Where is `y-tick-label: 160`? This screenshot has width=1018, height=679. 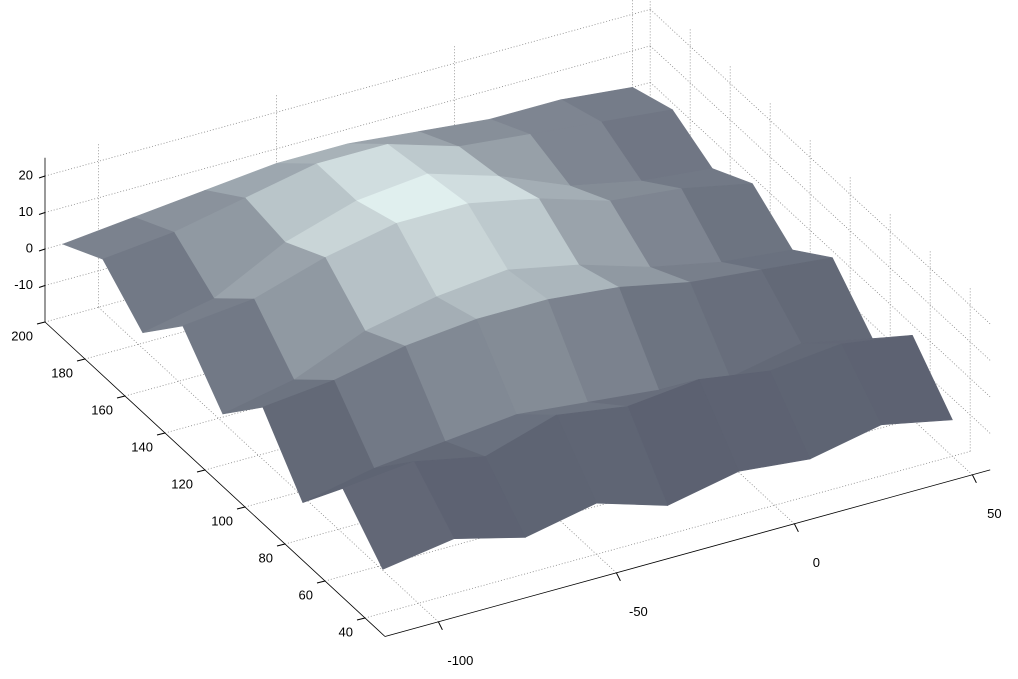
y-tick-label: 160 is located at coordinates (102, 409).